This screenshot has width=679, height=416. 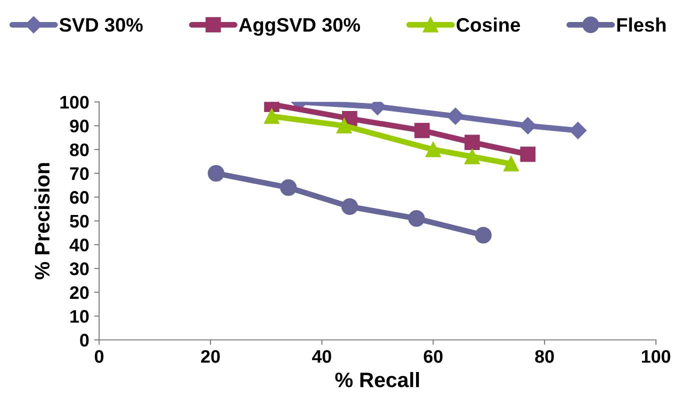 What do you see at coordinates (99, 356) in the screenshot?
I see `x-tick-label: 0` at bounding box center [99, 356].